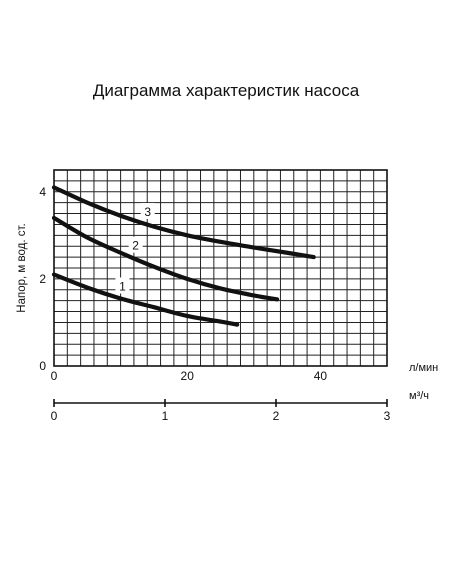 The height and width of the screenshot is (584, 452). I want to click on x2-axis-unit: м³/ч, so click(419, 396).